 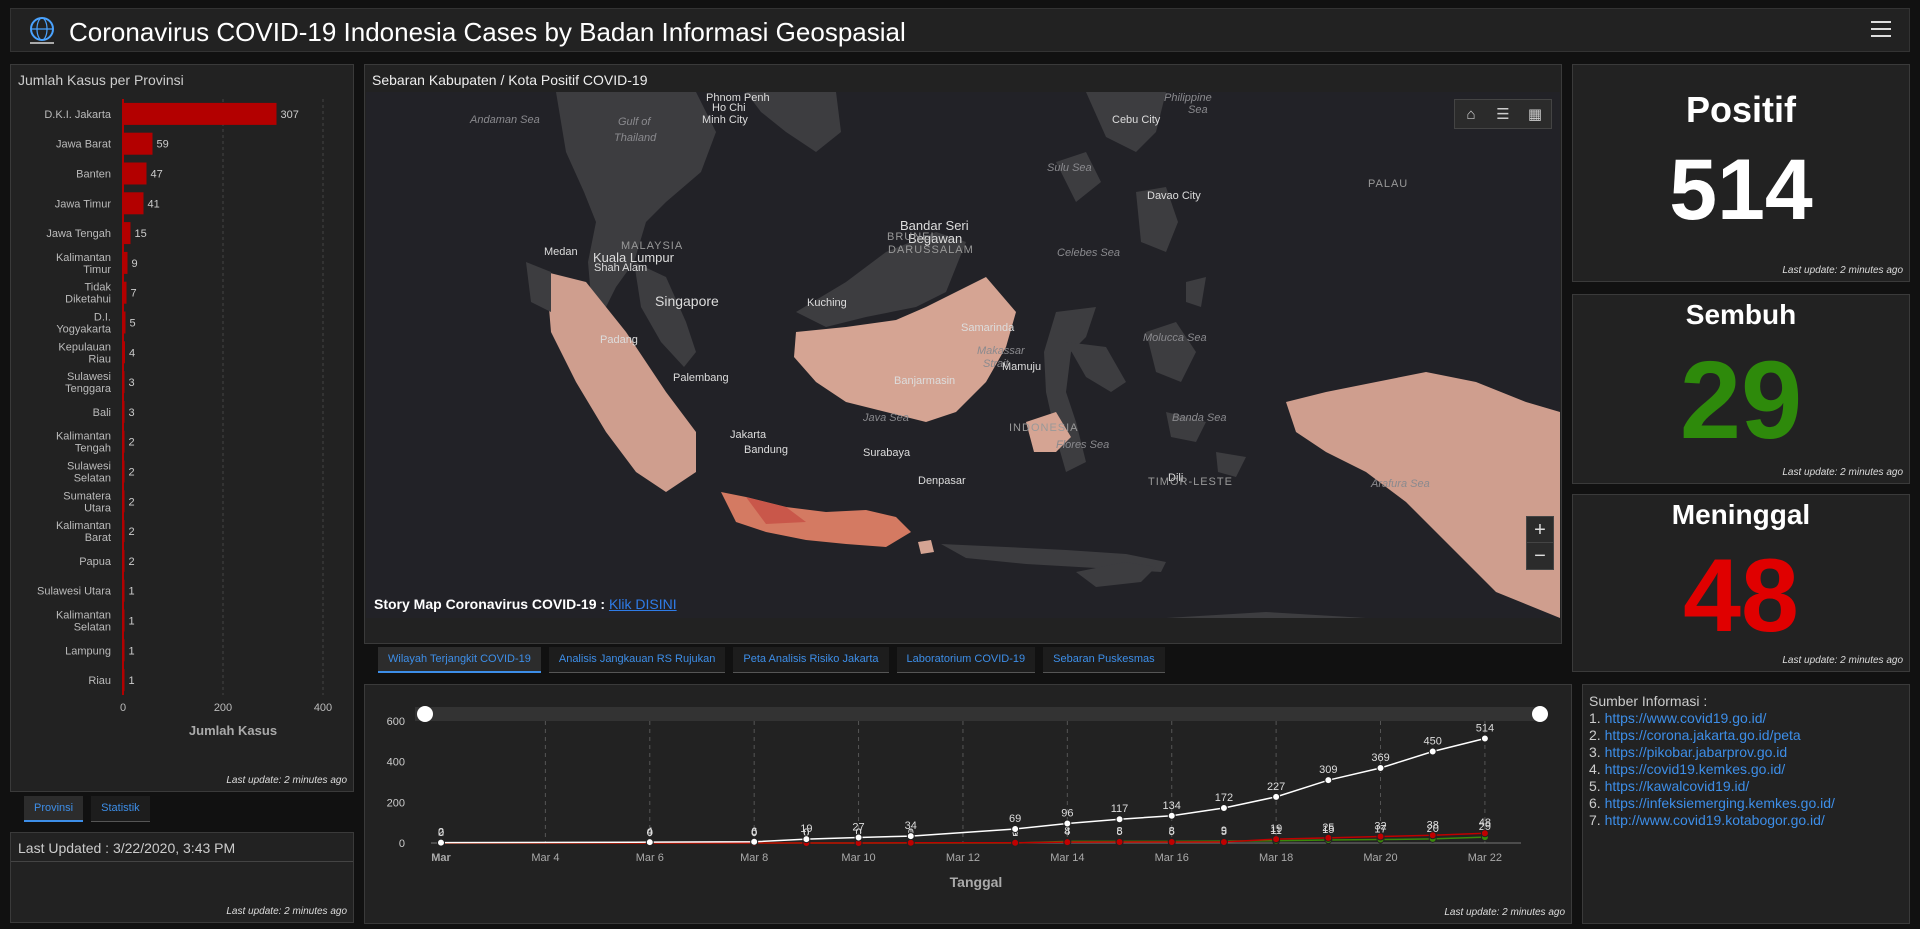 What do you see at coordinates (102, 318) in the screenshot?
I see `category-label: D.I.` at bounding box center [102, 318].